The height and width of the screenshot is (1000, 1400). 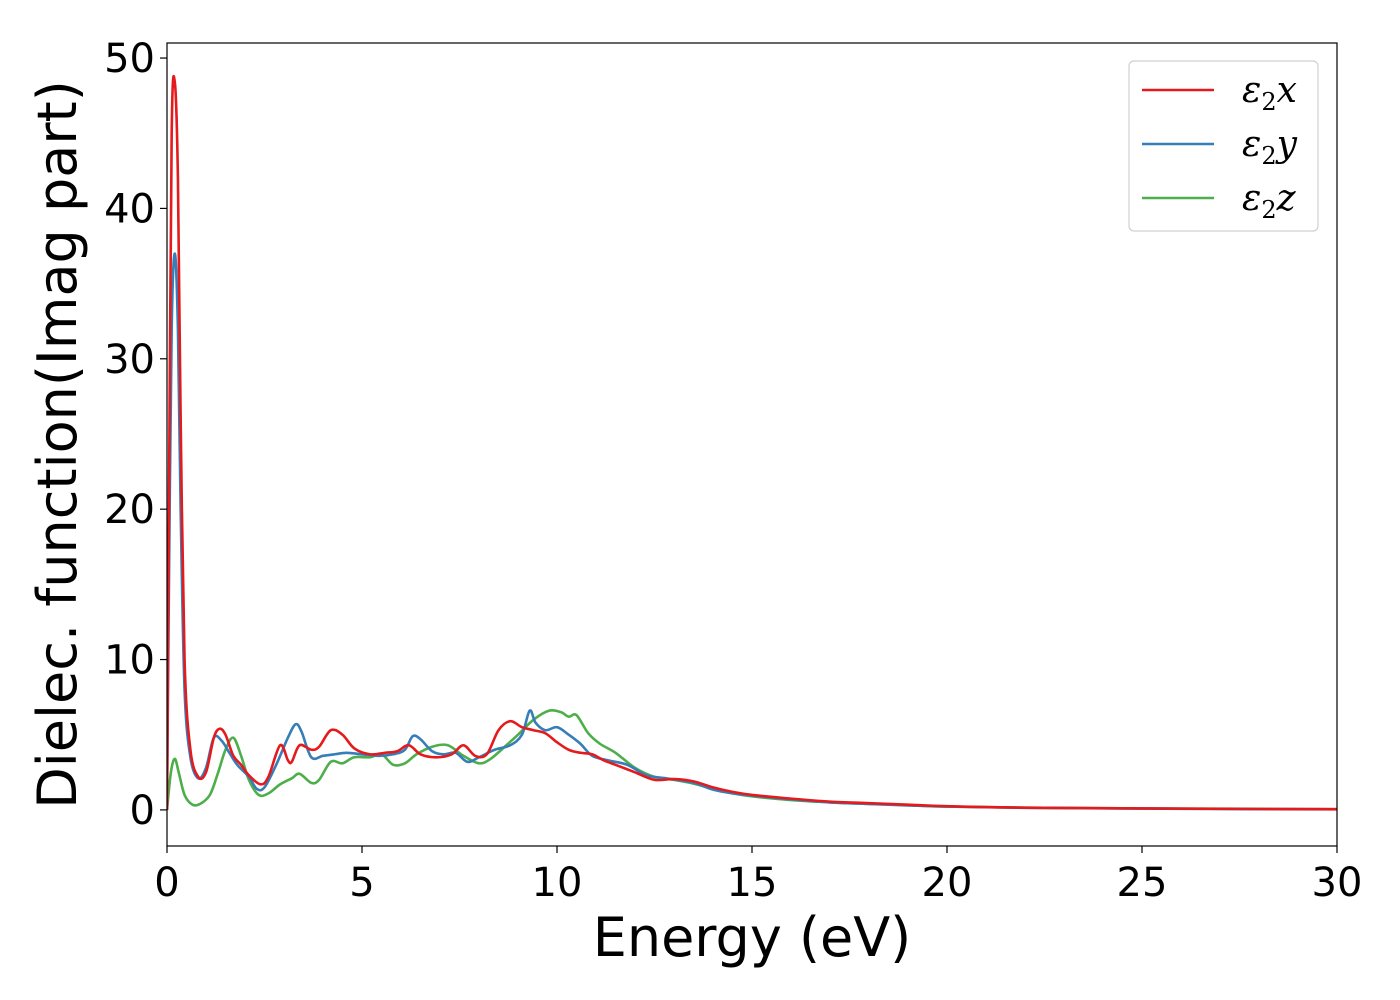 I want to click on legend-box, so click(x=1223, y=146).